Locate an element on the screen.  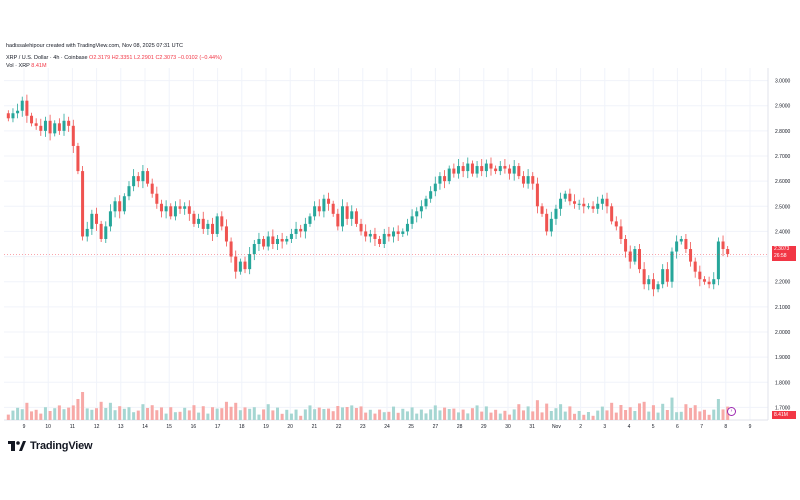
last-price-value: 2.3073 is located at coordinates (782, 249).